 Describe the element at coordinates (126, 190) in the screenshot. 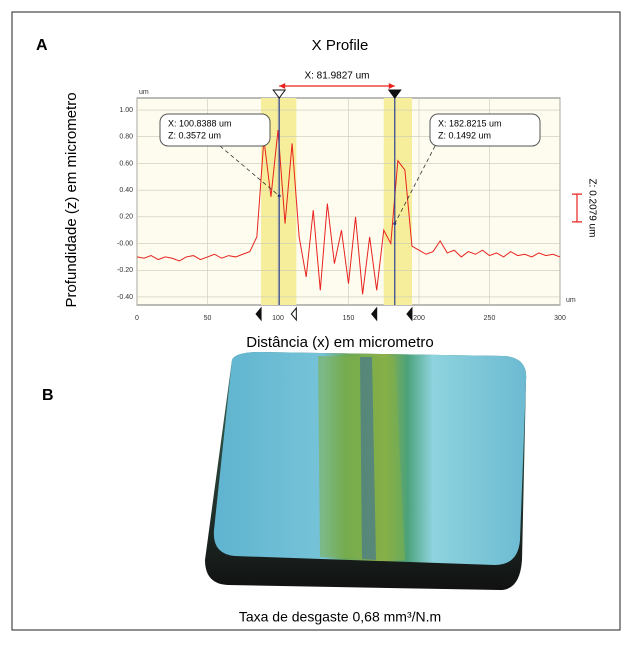

I see `y-tick-label: 0.40` at that location.